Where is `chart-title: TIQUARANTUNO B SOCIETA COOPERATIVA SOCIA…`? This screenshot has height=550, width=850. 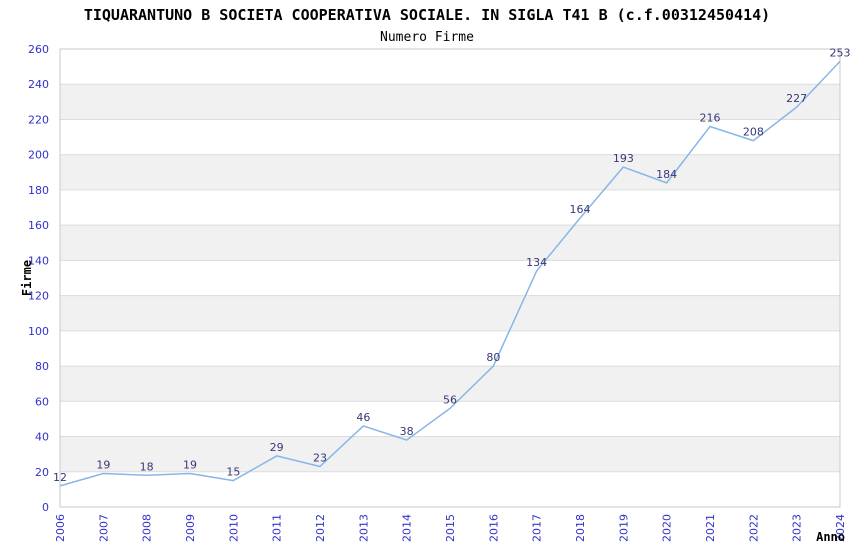
chart-title: TIQUARANTUNO B SOCIETA COOPERATIVA SOCIA… is located at coordinates (427, 15).